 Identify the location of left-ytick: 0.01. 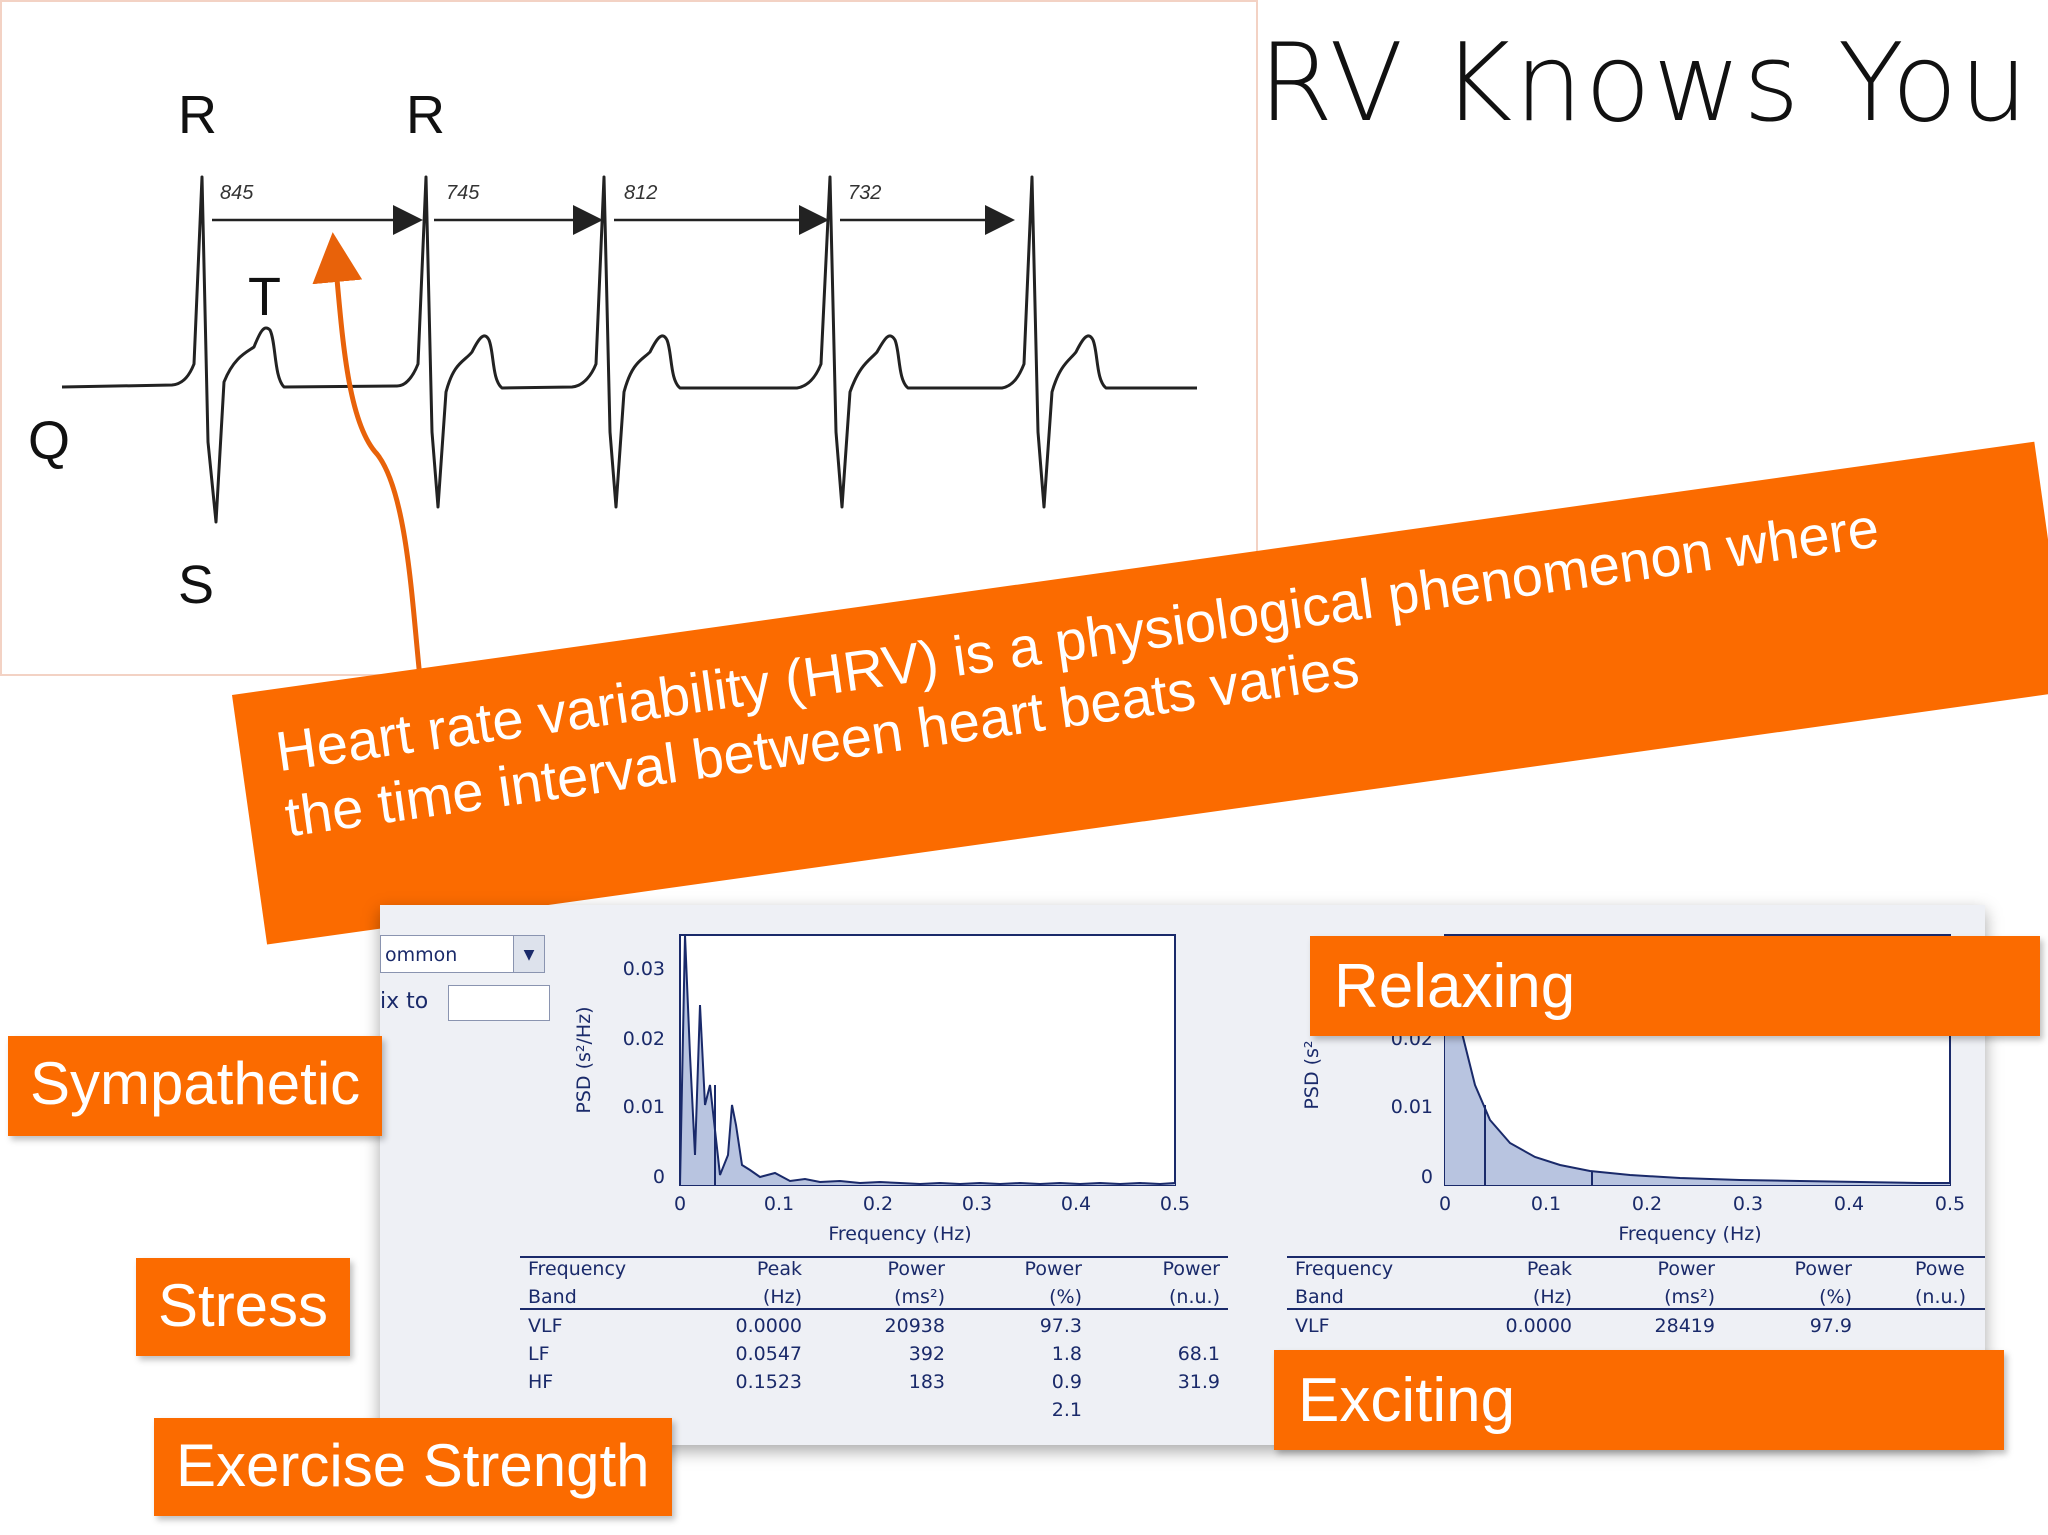
(644, 1107).